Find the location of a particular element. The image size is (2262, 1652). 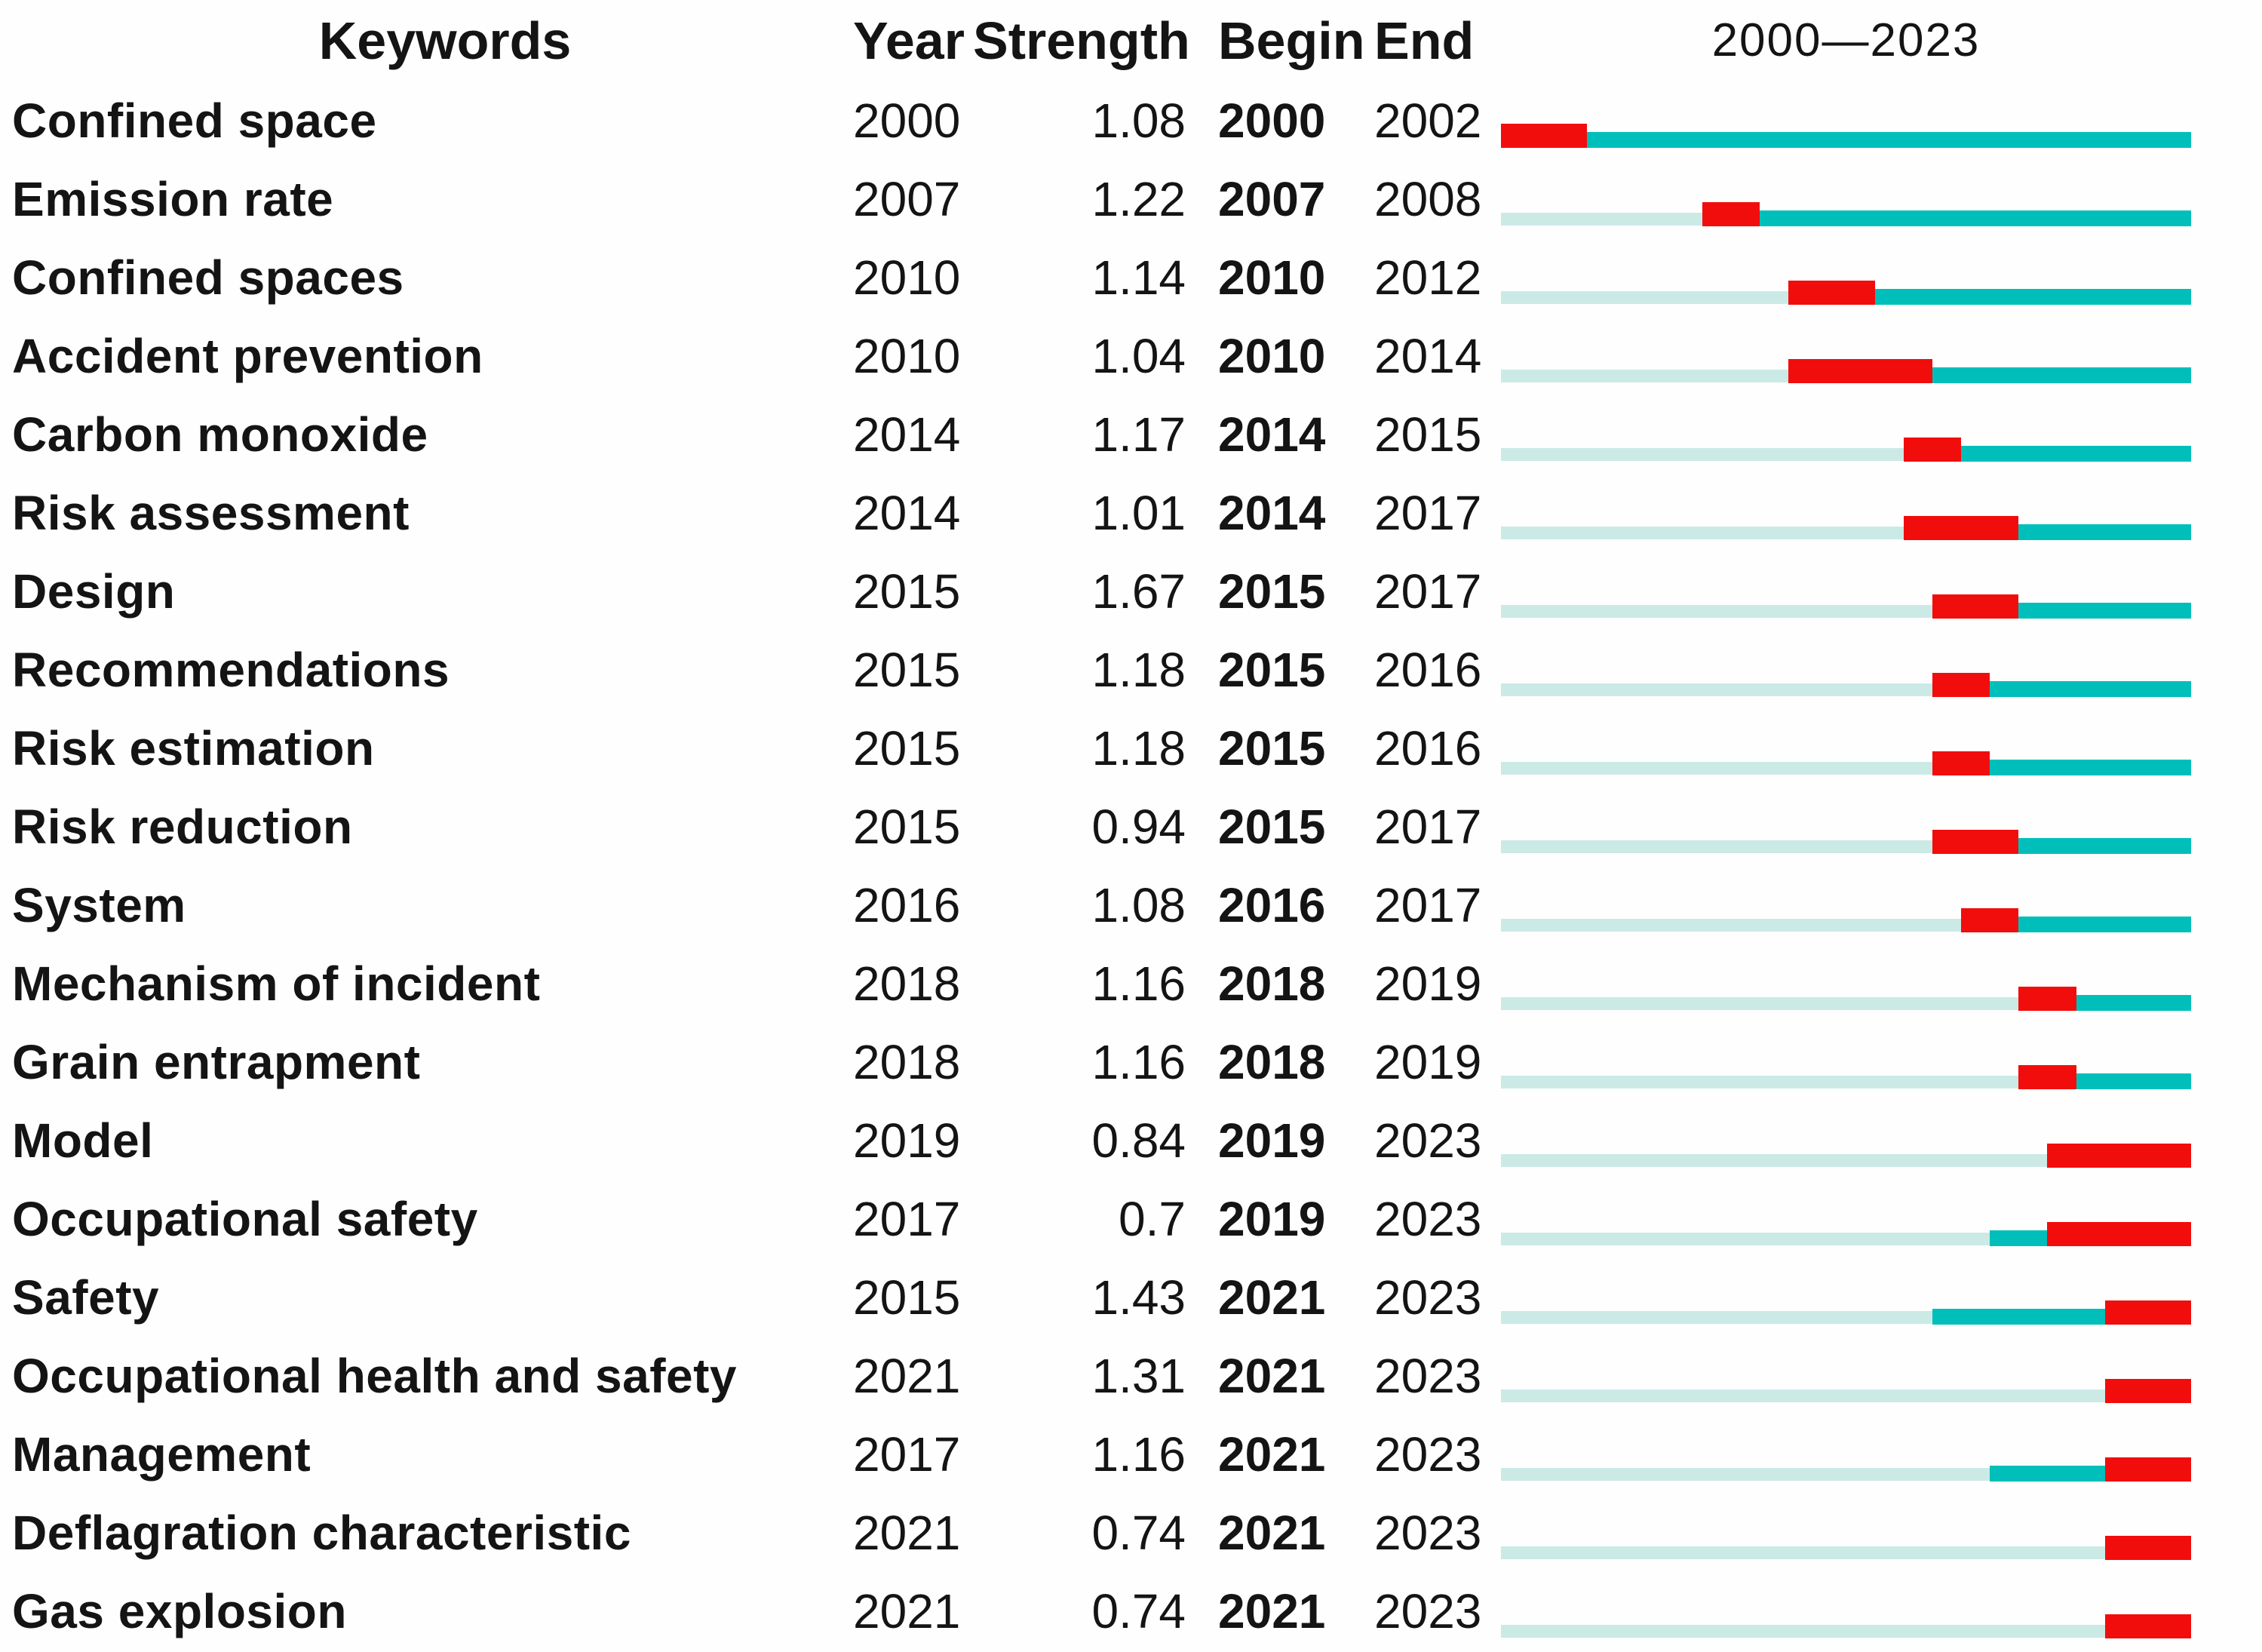

keyword-label: Confined spaces is located at coordinates (208, 277).